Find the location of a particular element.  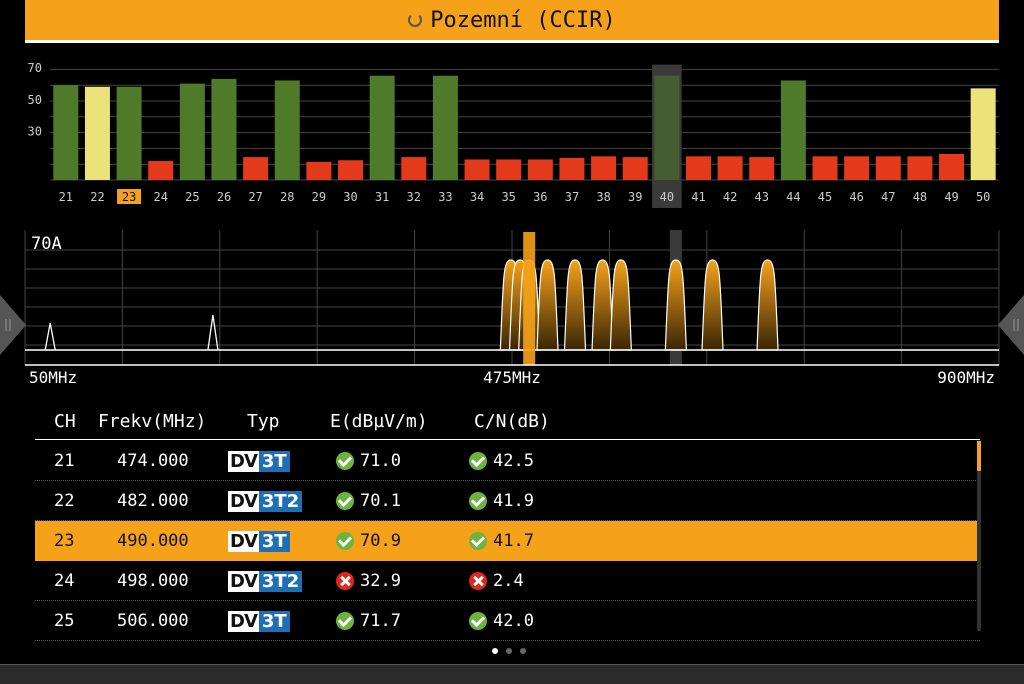

channel-label-46: 46 is located at coordinates (856, 197).